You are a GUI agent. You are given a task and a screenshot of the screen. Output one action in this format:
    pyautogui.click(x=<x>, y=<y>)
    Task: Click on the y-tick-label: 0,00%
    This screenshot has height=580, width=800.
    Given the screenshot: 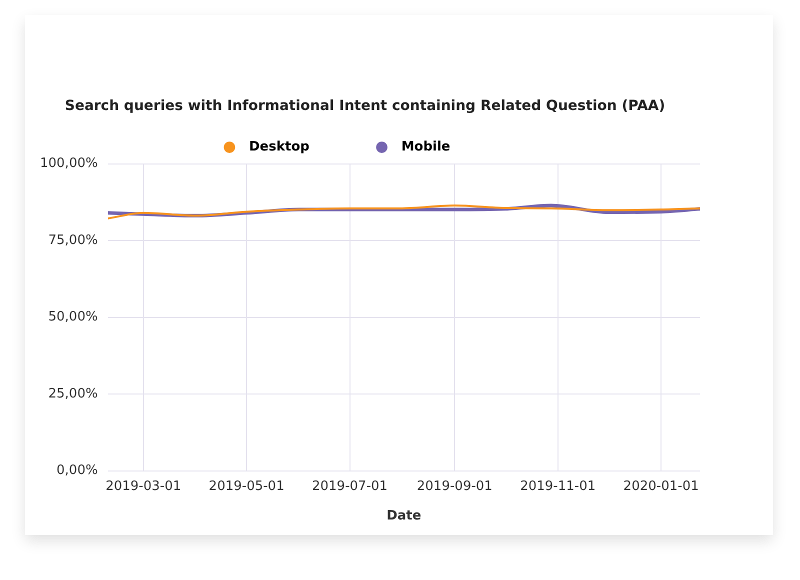 What is the action you would take?
    pyautogui.click(x=77, y=470)
    